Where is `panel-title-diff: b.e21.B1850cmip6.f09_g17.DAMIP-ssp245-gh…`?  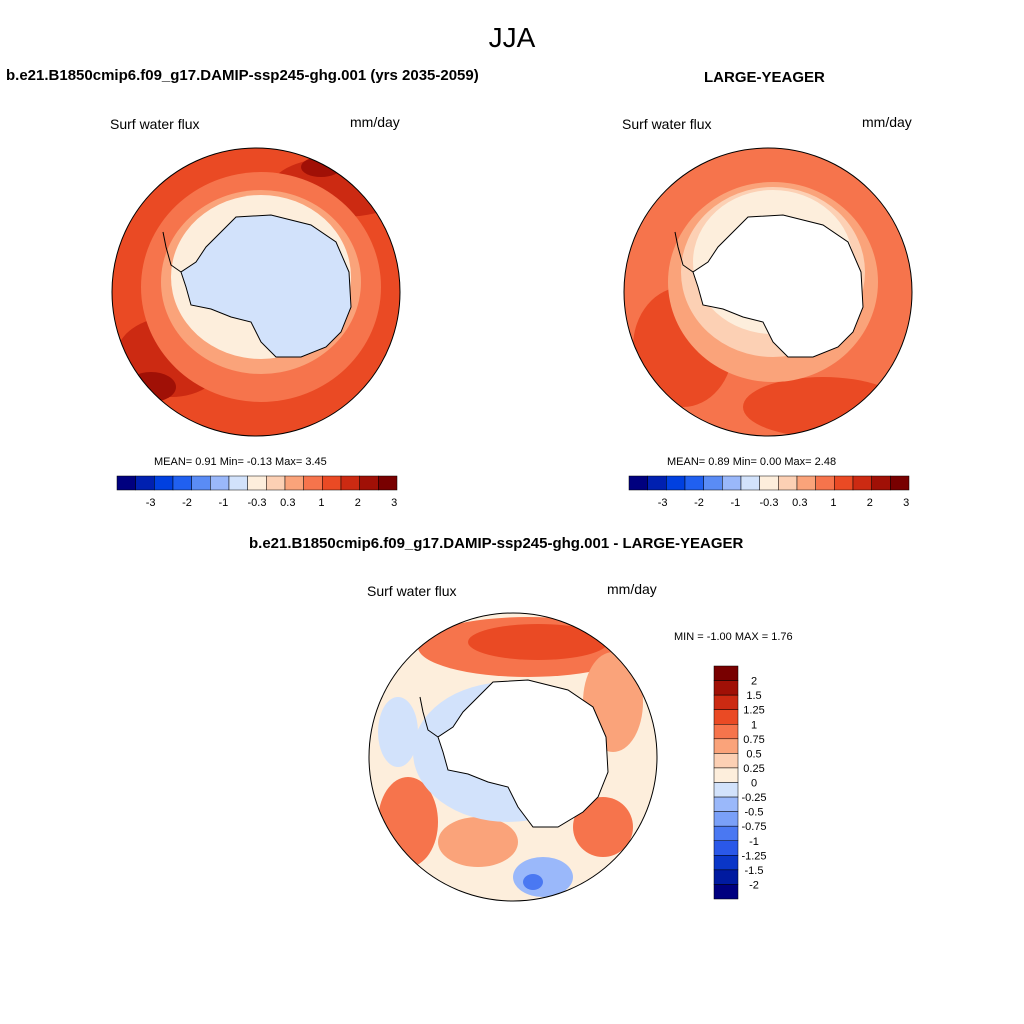 panel-title-diff: b.e21.B1850cmip6.f09_g17.DAMIP-ssp245-gh… is located at coordinates (496, 543).